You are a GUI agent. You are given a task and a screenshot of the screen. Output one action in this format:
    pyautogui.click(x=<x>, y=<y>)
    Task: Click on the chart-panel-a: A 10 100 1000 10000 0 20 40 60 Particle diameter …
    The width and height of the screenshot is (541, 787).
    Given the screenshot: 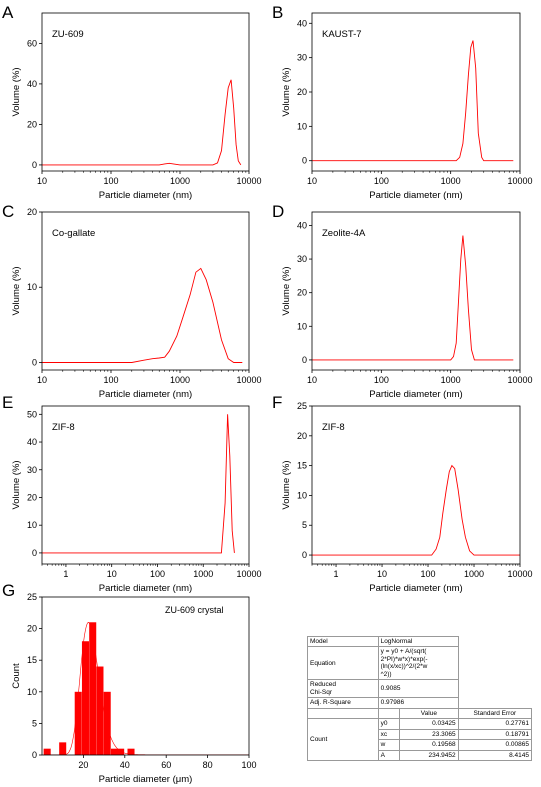 What is the action you would take?
    pyautogui.click(x=132, y=102)
    